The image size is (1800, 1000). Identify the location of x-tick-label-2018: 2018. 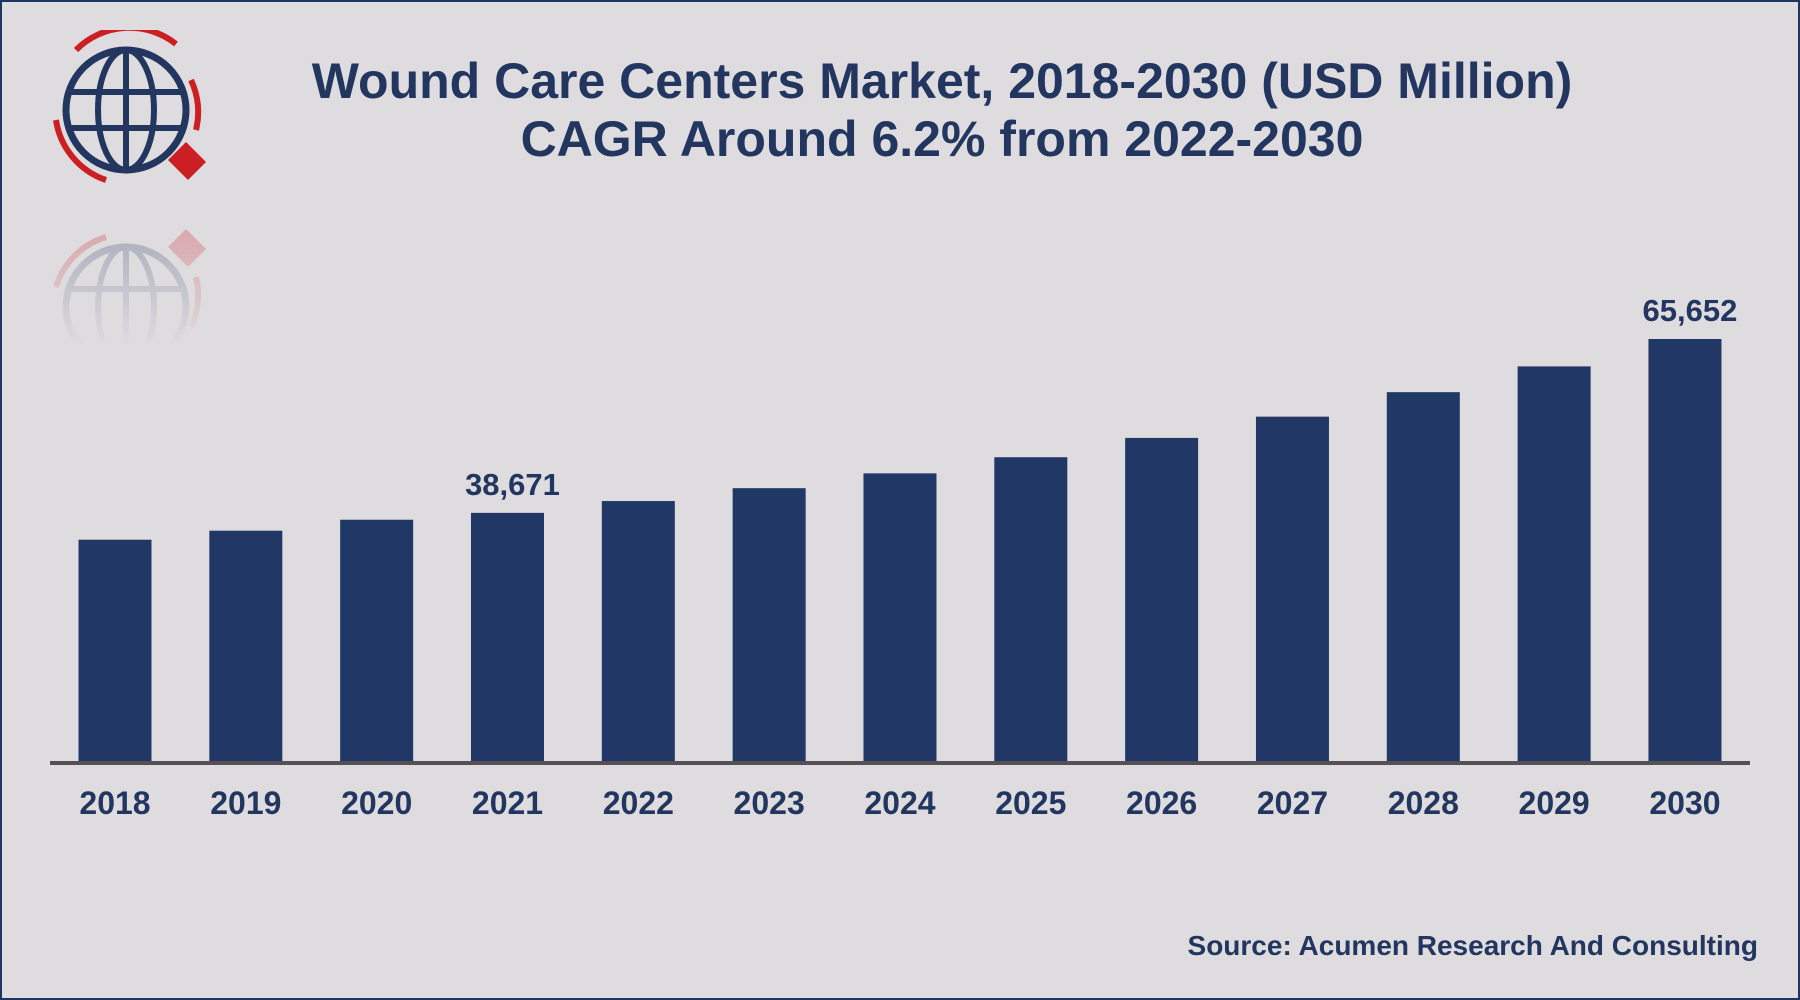
(114, 803).